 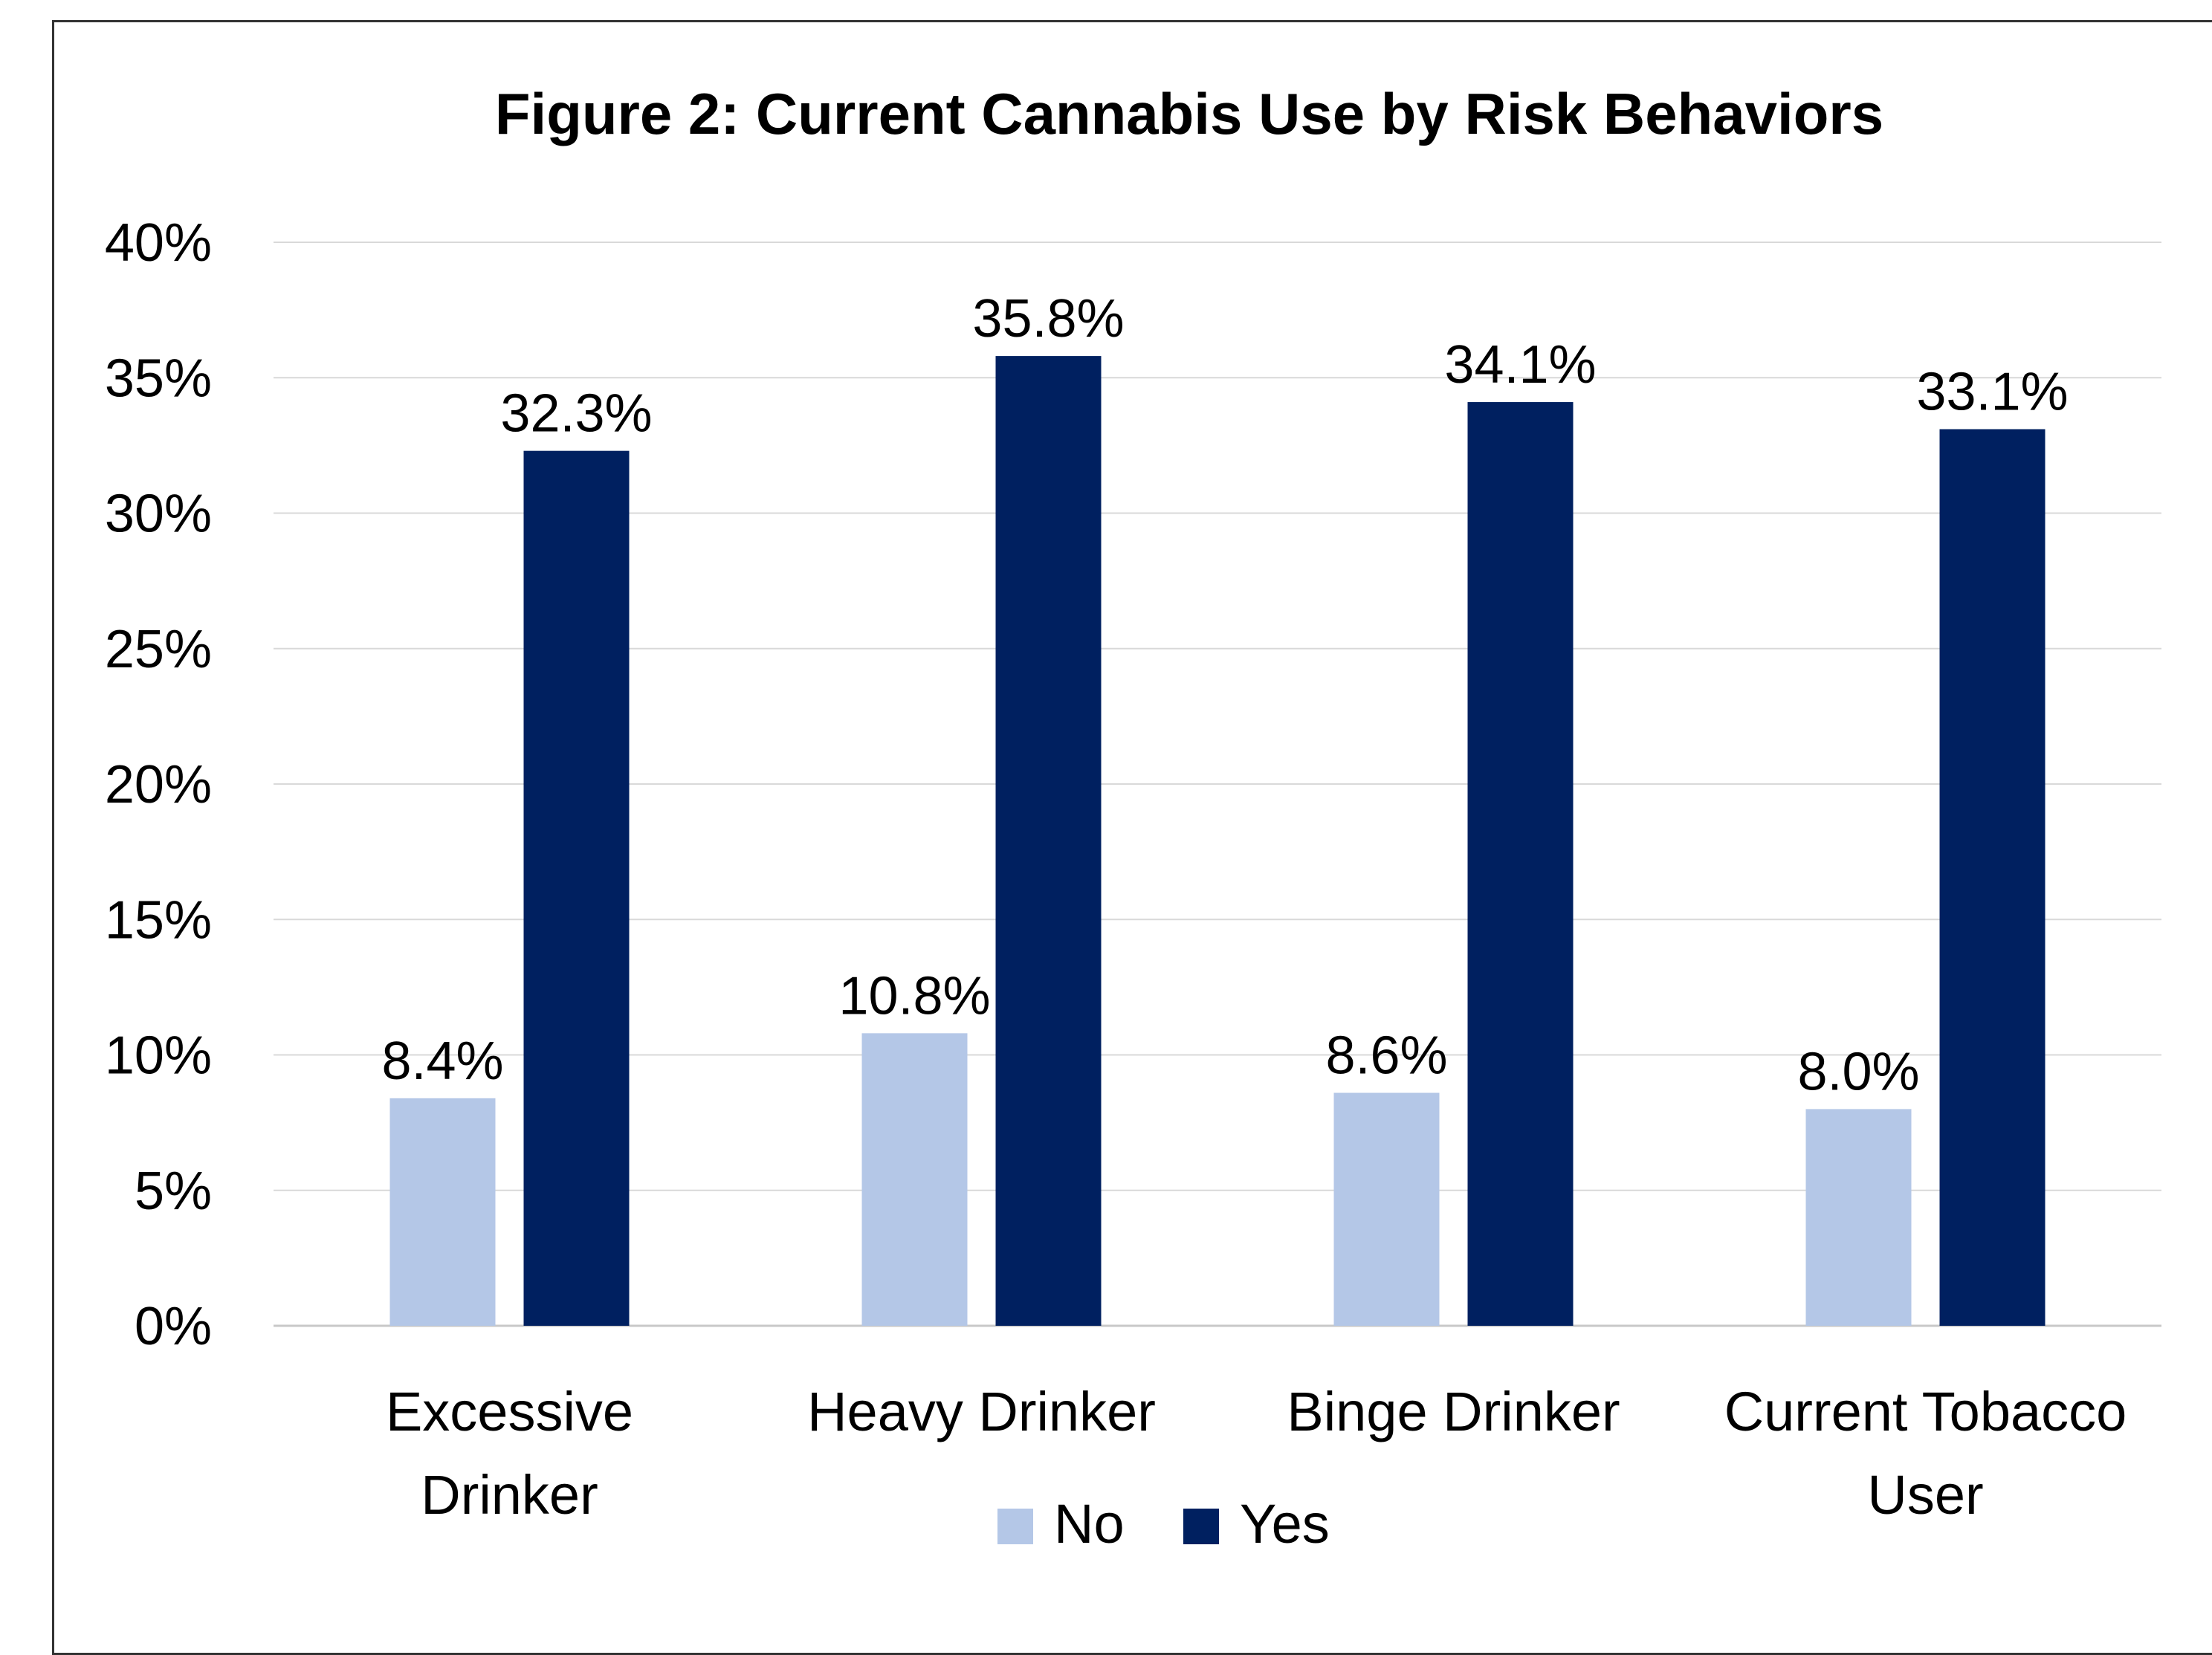 What do you see at coordinates (158, 243) in the screenshot?
I see `y-tick-label: 40%` at bounding box center [158, 243].